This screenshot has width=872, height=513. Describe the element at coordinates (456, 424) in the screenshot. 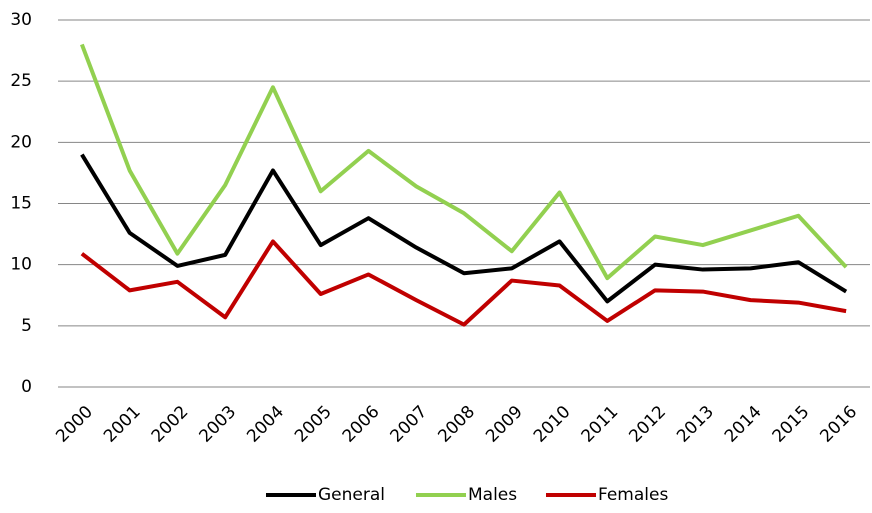

I see `x-tick-label: 2008` at that location.